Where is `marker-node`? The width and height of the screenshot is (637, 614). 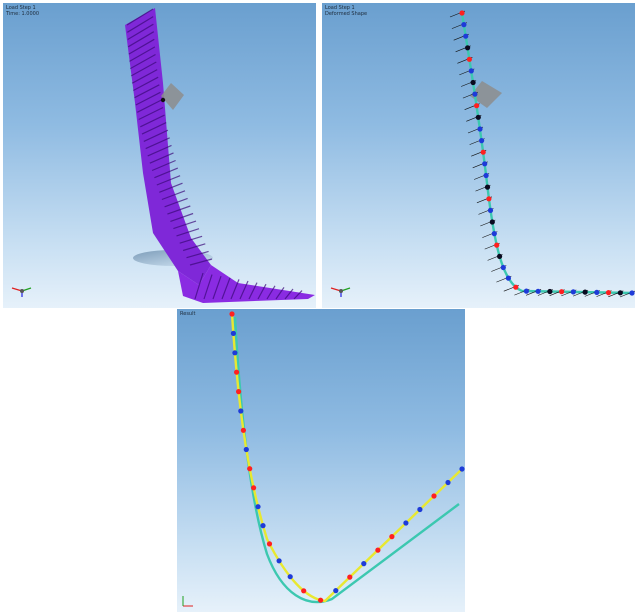
marker-node is located at coordinates (163, 100).